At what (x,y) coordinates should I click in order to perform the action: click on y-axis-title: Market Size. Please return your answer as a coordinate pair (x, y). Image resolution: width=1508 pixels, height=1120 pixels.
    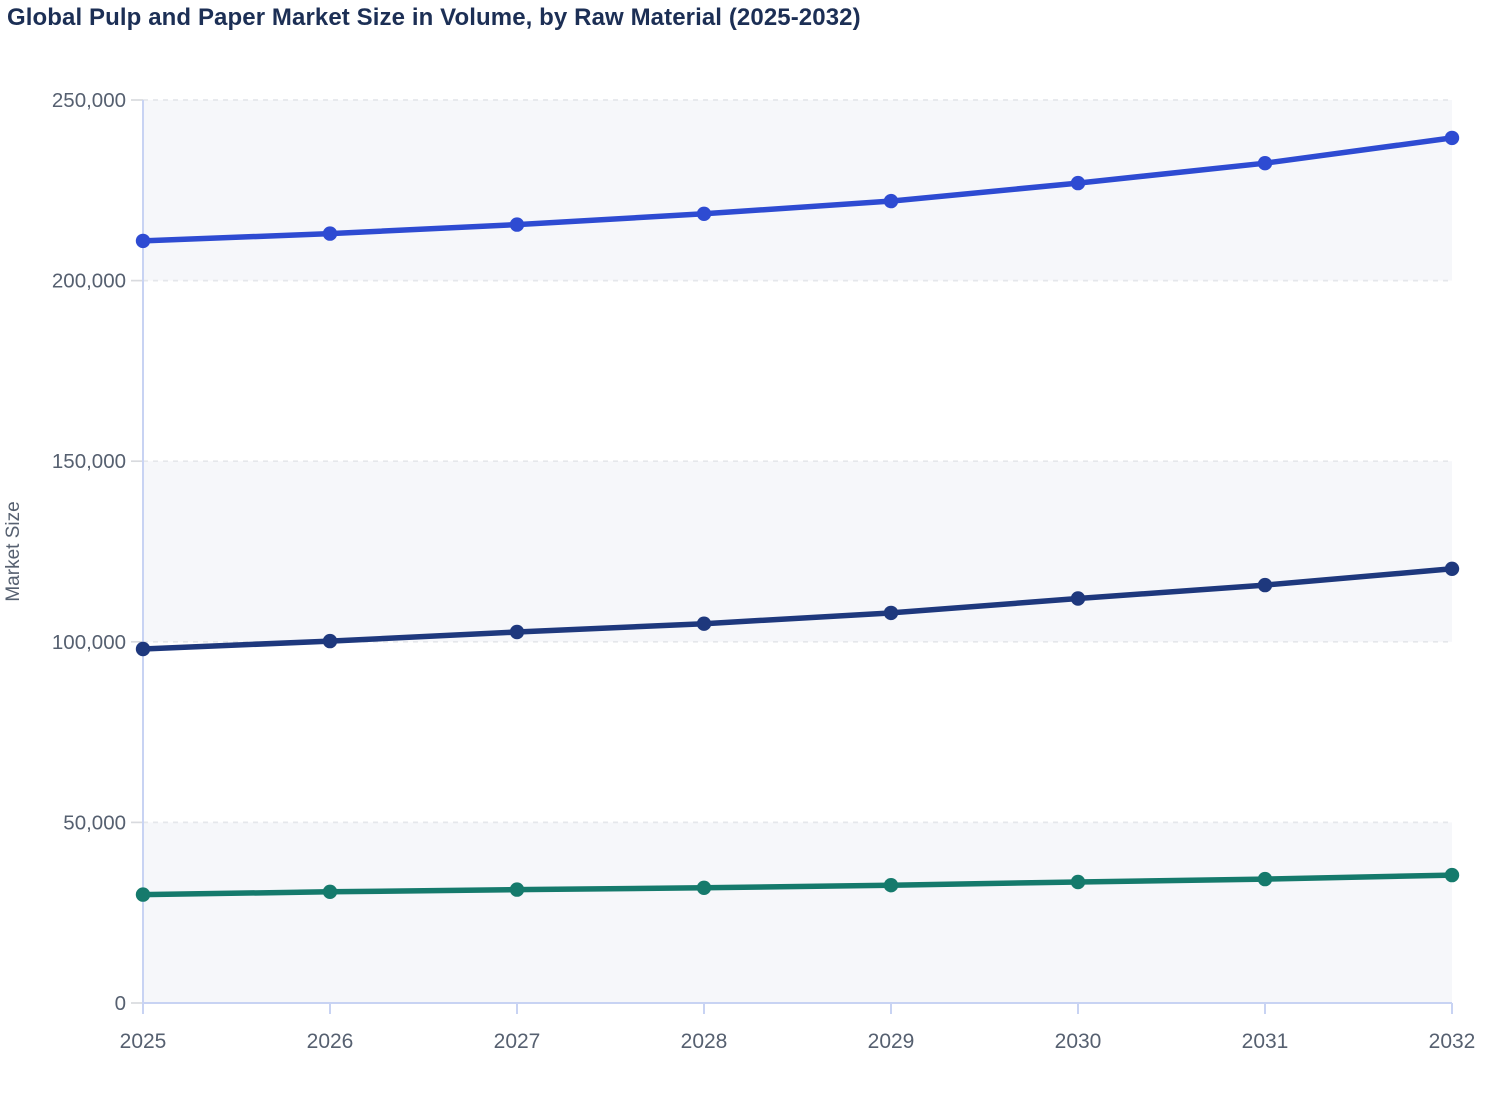
    Looking at the image, I should click on (13, 551).